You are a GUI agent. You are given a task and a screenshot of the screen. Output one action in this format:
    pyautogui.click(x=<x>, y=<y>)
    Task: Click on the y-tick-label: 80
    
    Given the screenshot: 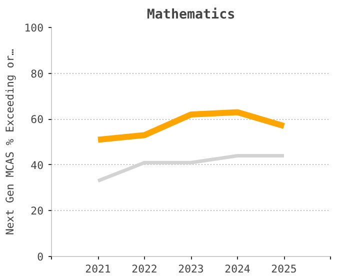 What is the action you would take?
    pyautogui.click(x=37, y=73)
    